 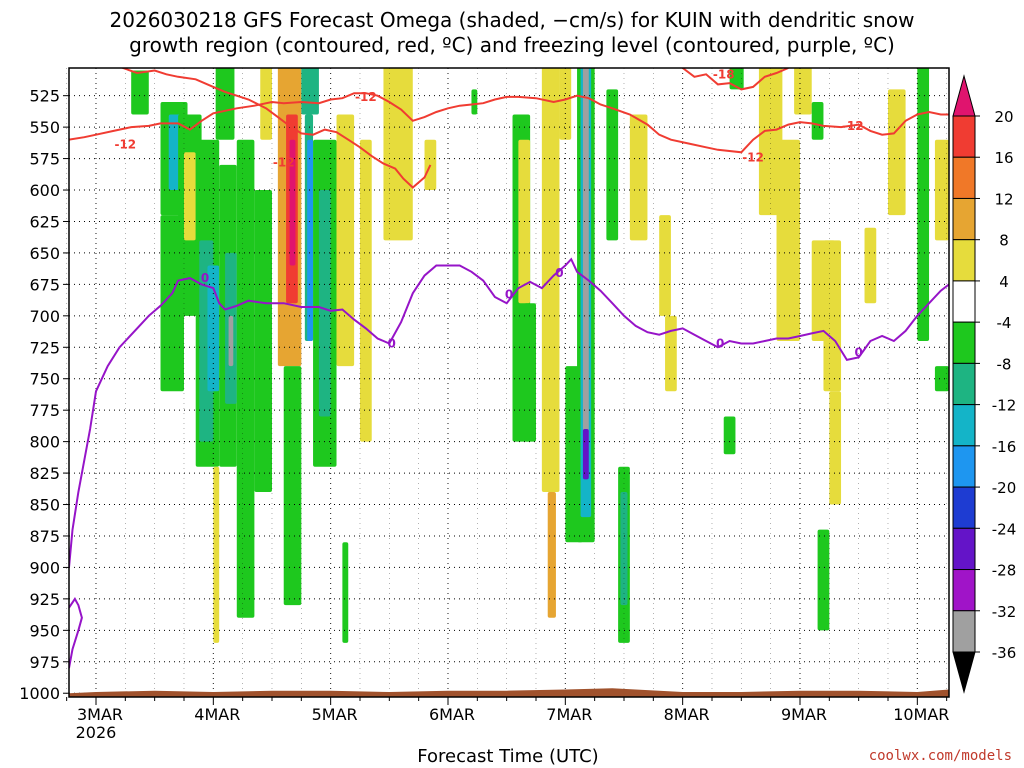 I want to click on y-tick-label: 1000, so click(x=39, y=693).